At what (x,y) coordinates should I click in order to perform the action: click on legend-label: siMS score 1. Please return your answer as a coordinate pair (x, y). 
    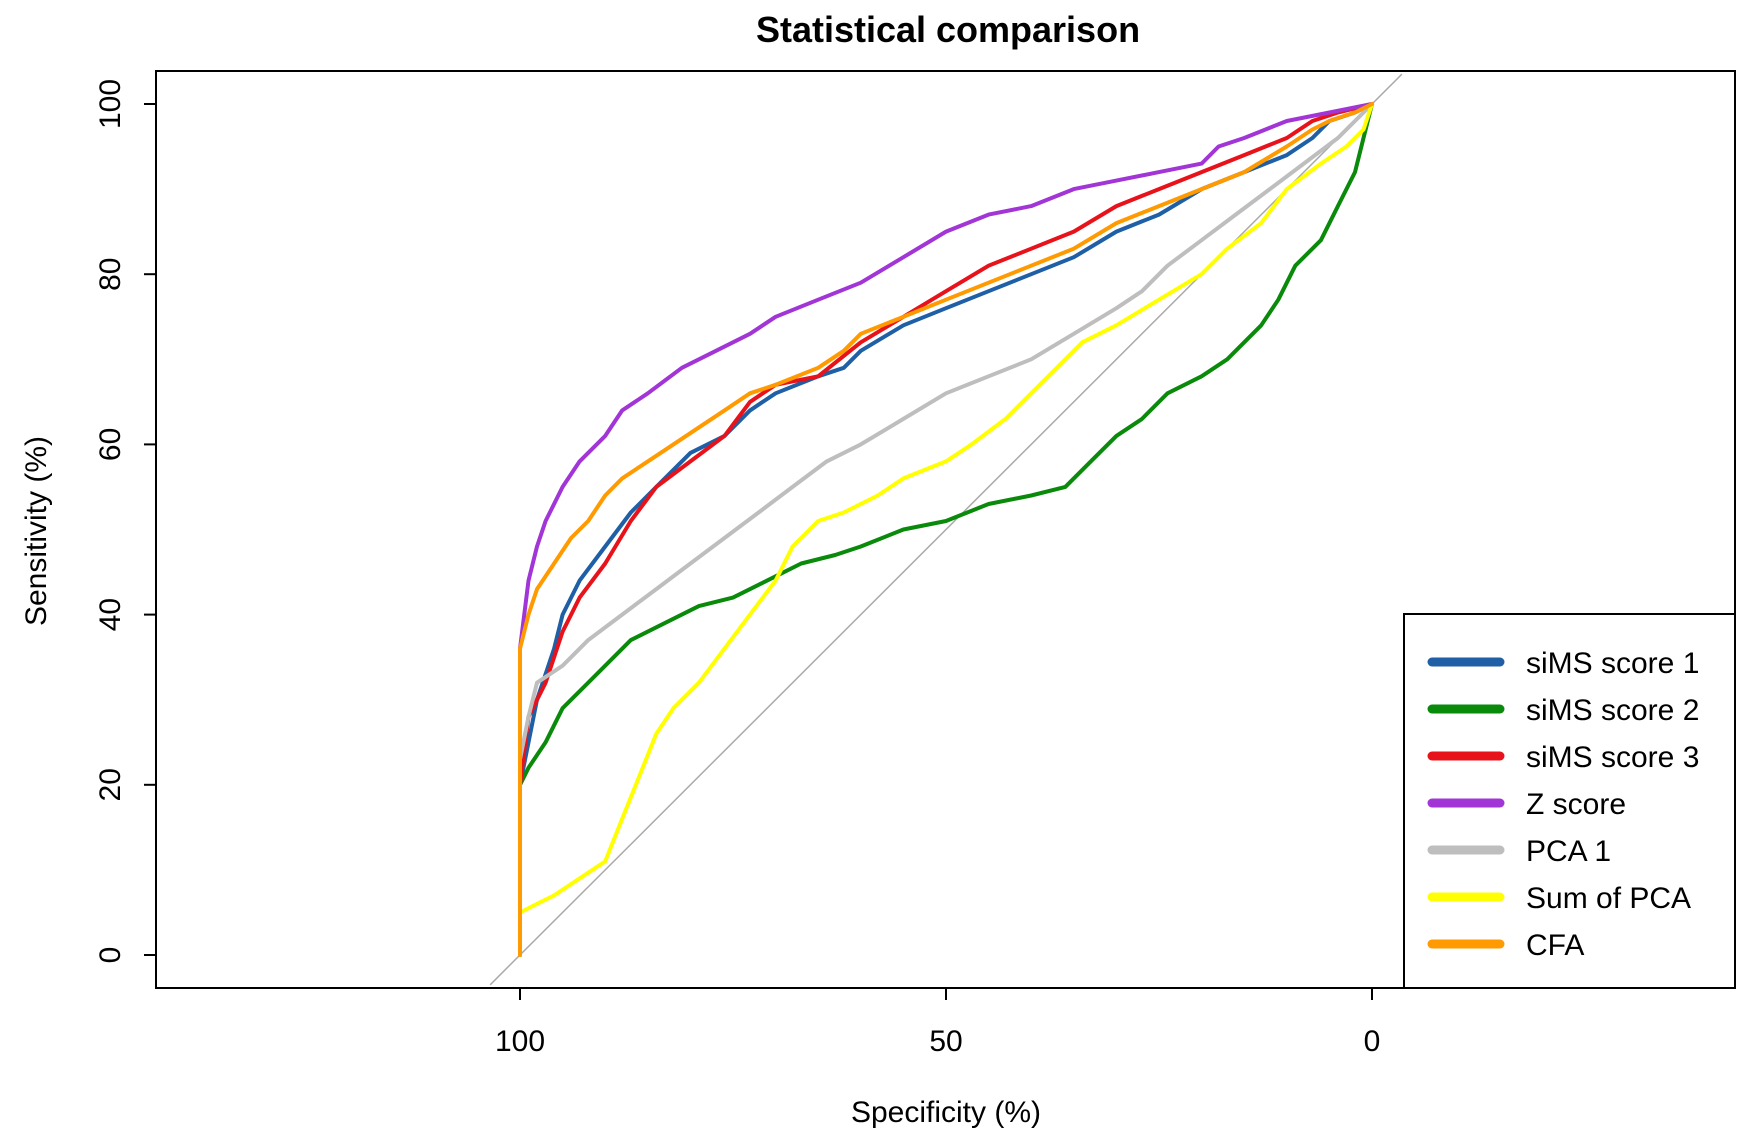
    Looking at the image, I should click on (1612, 663).